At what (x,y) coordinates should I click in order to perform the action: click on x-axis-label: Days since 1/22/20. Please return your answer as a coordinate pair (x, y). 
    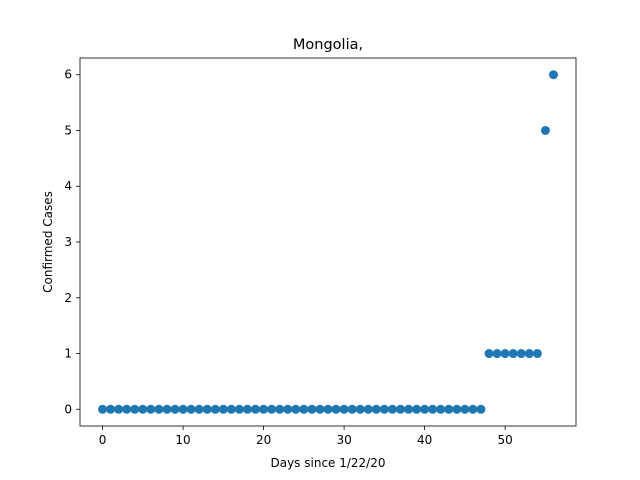
    Looking at the image, I should click on (327, 463).